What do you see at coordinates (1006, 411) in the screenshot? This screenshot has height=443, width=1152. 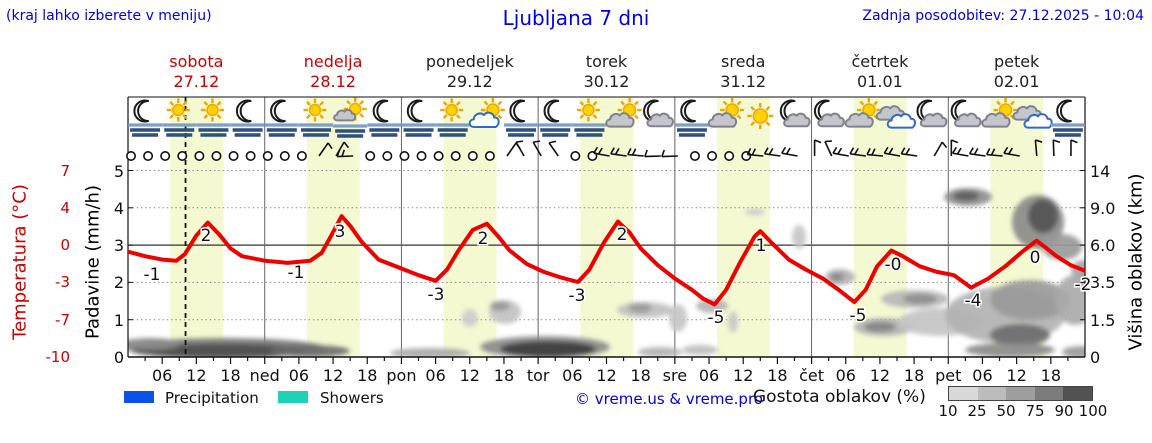 I see `cloud-scale-tick: 50` at bounding box center [1006, 411].